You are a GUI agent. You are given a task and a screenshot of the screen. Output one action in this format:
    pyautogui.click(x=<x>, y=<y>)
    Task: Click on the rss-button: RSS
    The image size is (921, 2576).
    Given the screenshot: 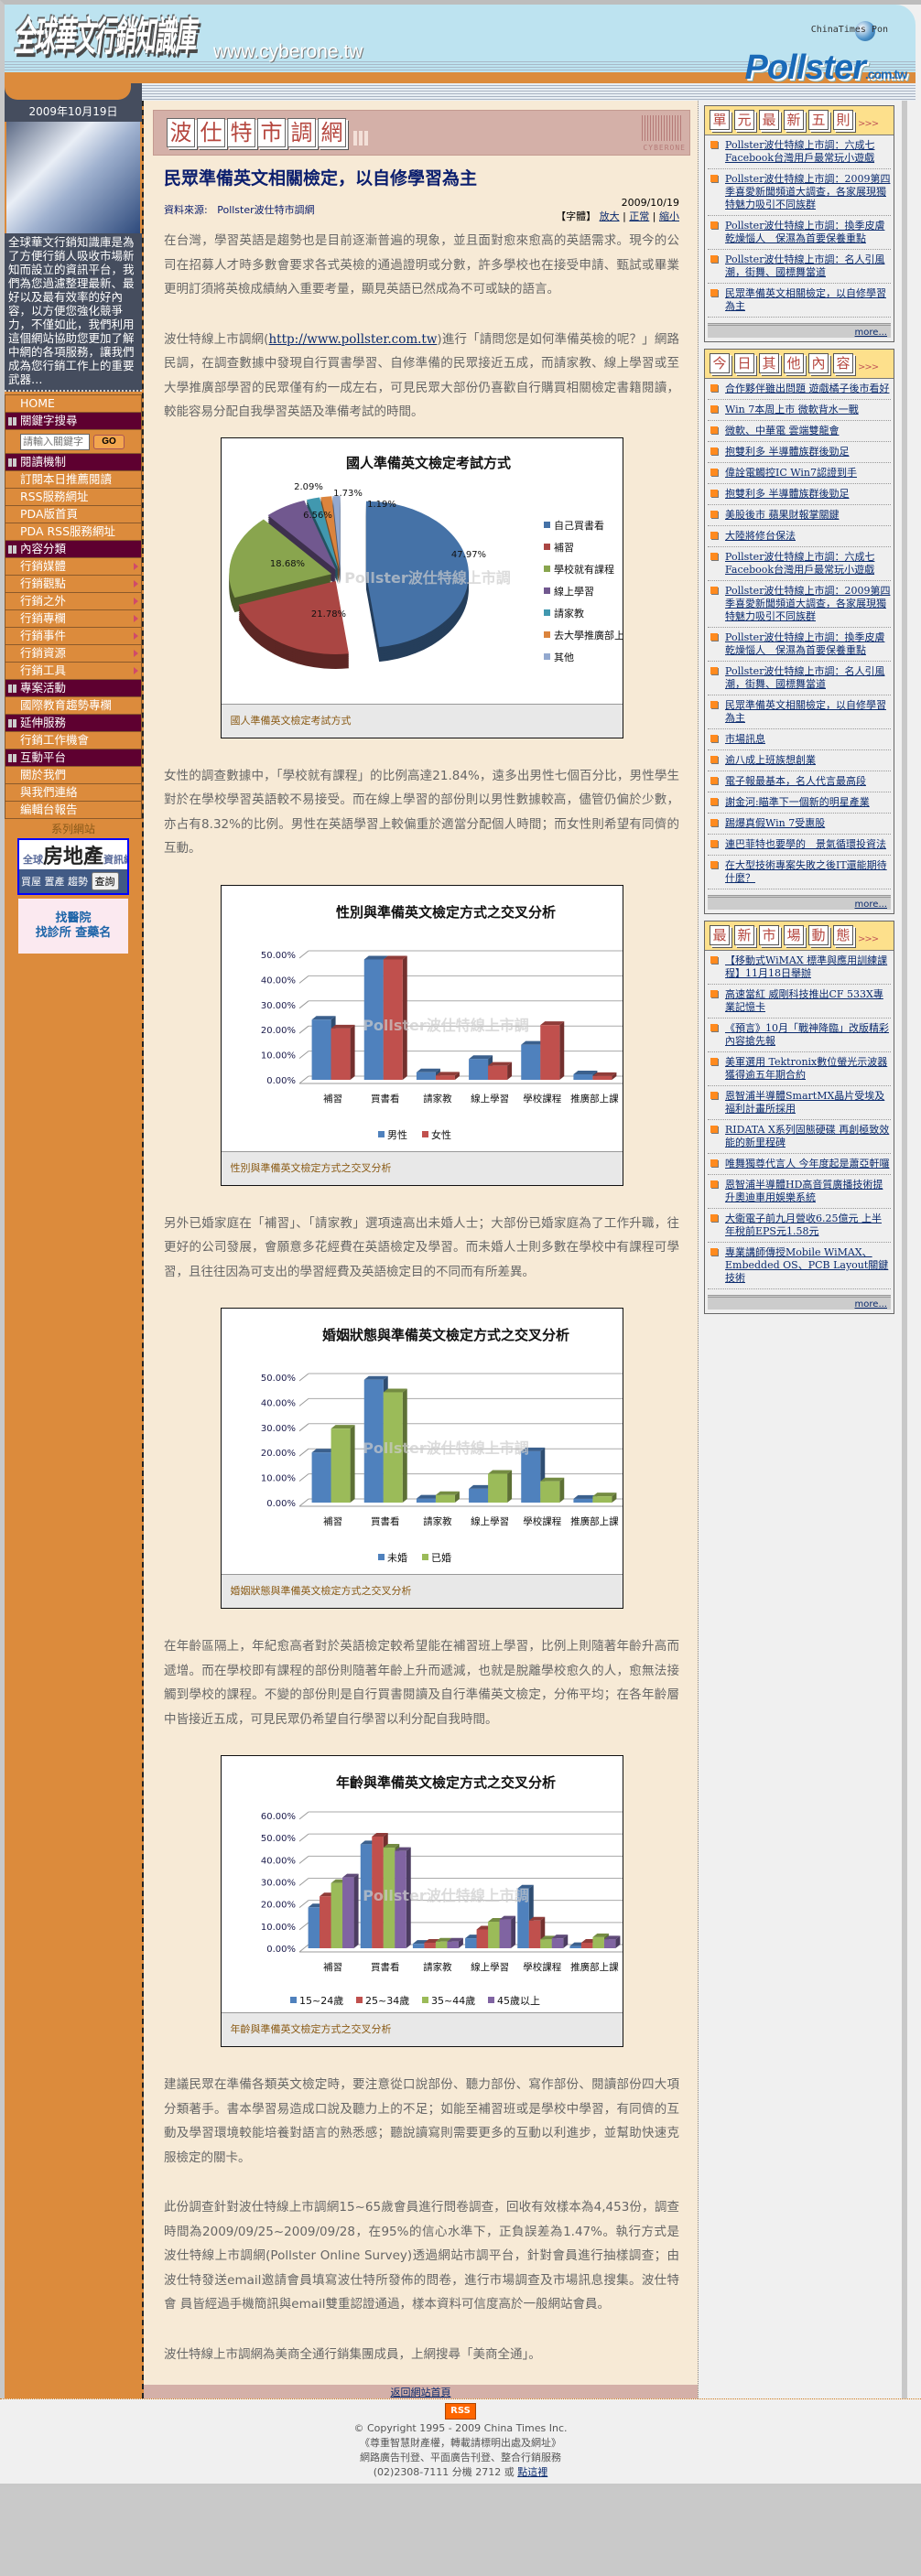 What is the action you would take?
    pyautogui.click(x=460, y=2411)
    